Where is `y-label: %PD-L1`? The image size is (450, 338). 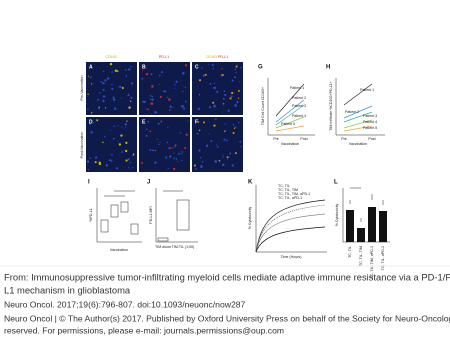 y-label: %PD-L1 is located at coordinates (91, 214).